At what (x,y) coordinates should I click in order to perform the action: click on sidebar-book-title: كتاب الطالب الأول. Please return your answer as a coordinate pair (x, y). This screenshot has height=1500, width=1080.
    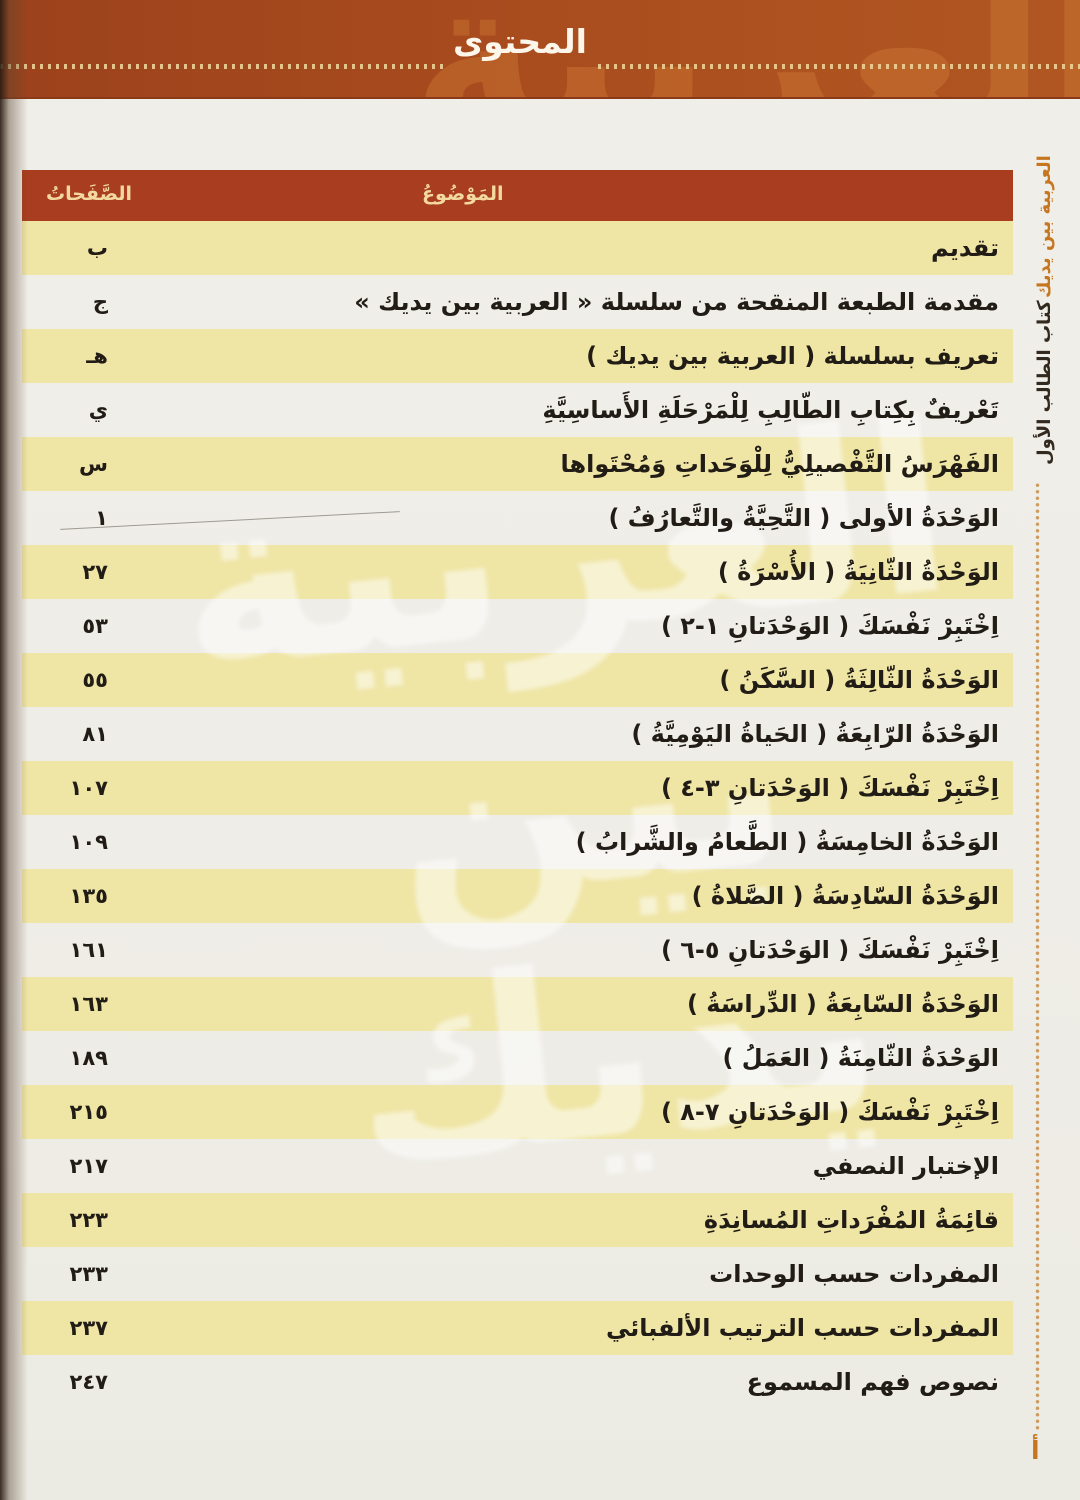
    Looking at the image, I should click on (1044, 382).